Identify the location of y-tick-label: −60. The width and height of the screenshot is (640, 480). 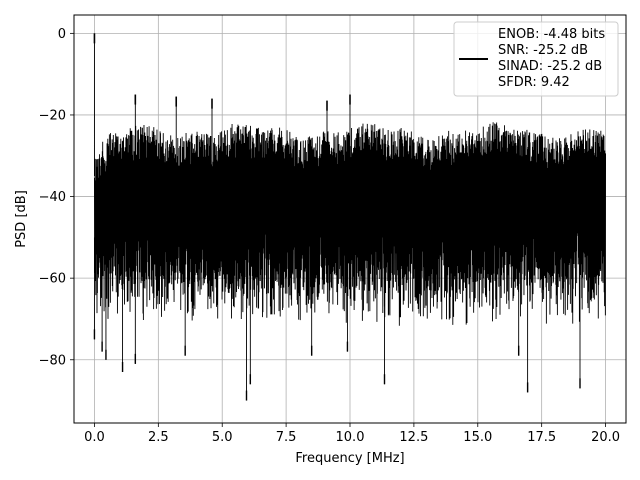
(52, 279).